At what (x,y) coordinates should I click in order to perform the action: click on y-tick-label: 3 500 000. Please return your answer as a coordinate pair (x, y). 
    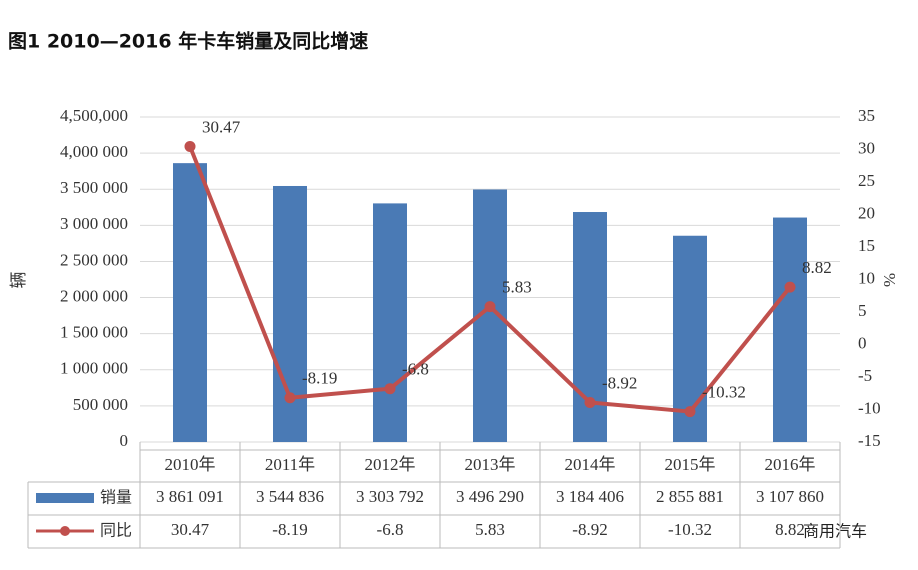
    Looking at the image, I should click on (94, 187).